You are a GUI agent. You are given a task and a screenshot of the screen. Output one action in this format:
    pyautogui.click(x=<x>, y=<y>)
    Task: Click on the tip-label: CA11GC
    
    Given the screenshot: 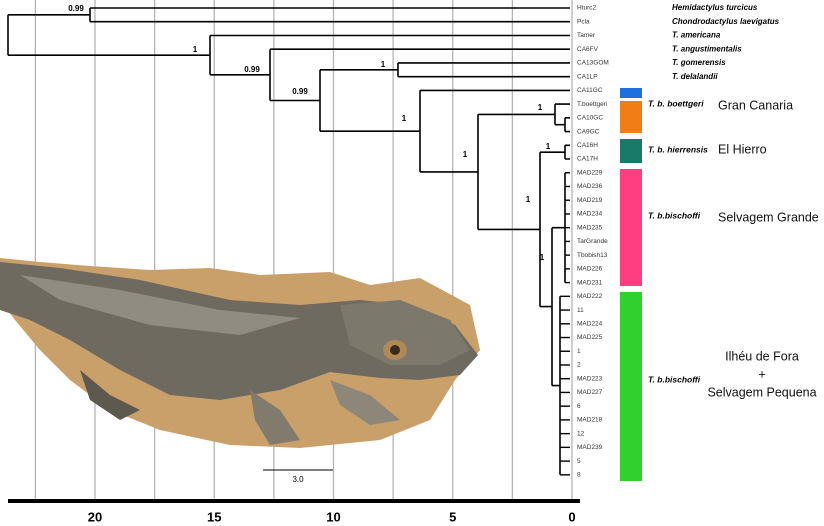 What is the action you would take?
    pyautogui.click(x=590, y=90)
    